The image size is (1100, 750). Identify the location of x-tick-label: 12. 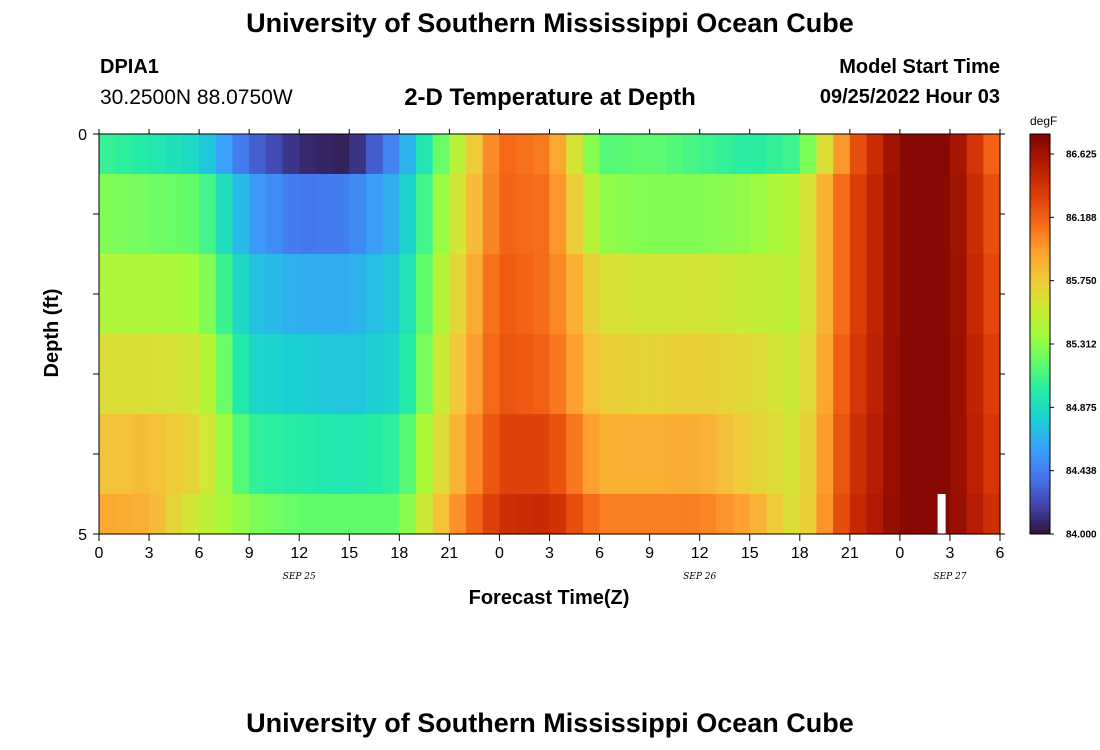
(299, 553).